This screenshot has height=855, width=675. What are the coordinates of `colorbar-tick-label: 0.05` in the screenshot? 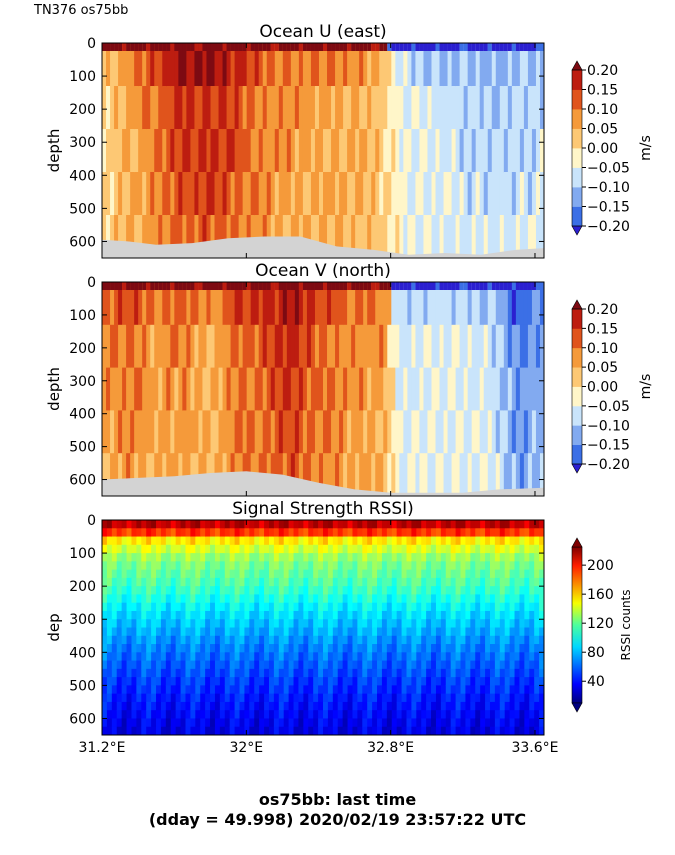 It's located at (602, 130).